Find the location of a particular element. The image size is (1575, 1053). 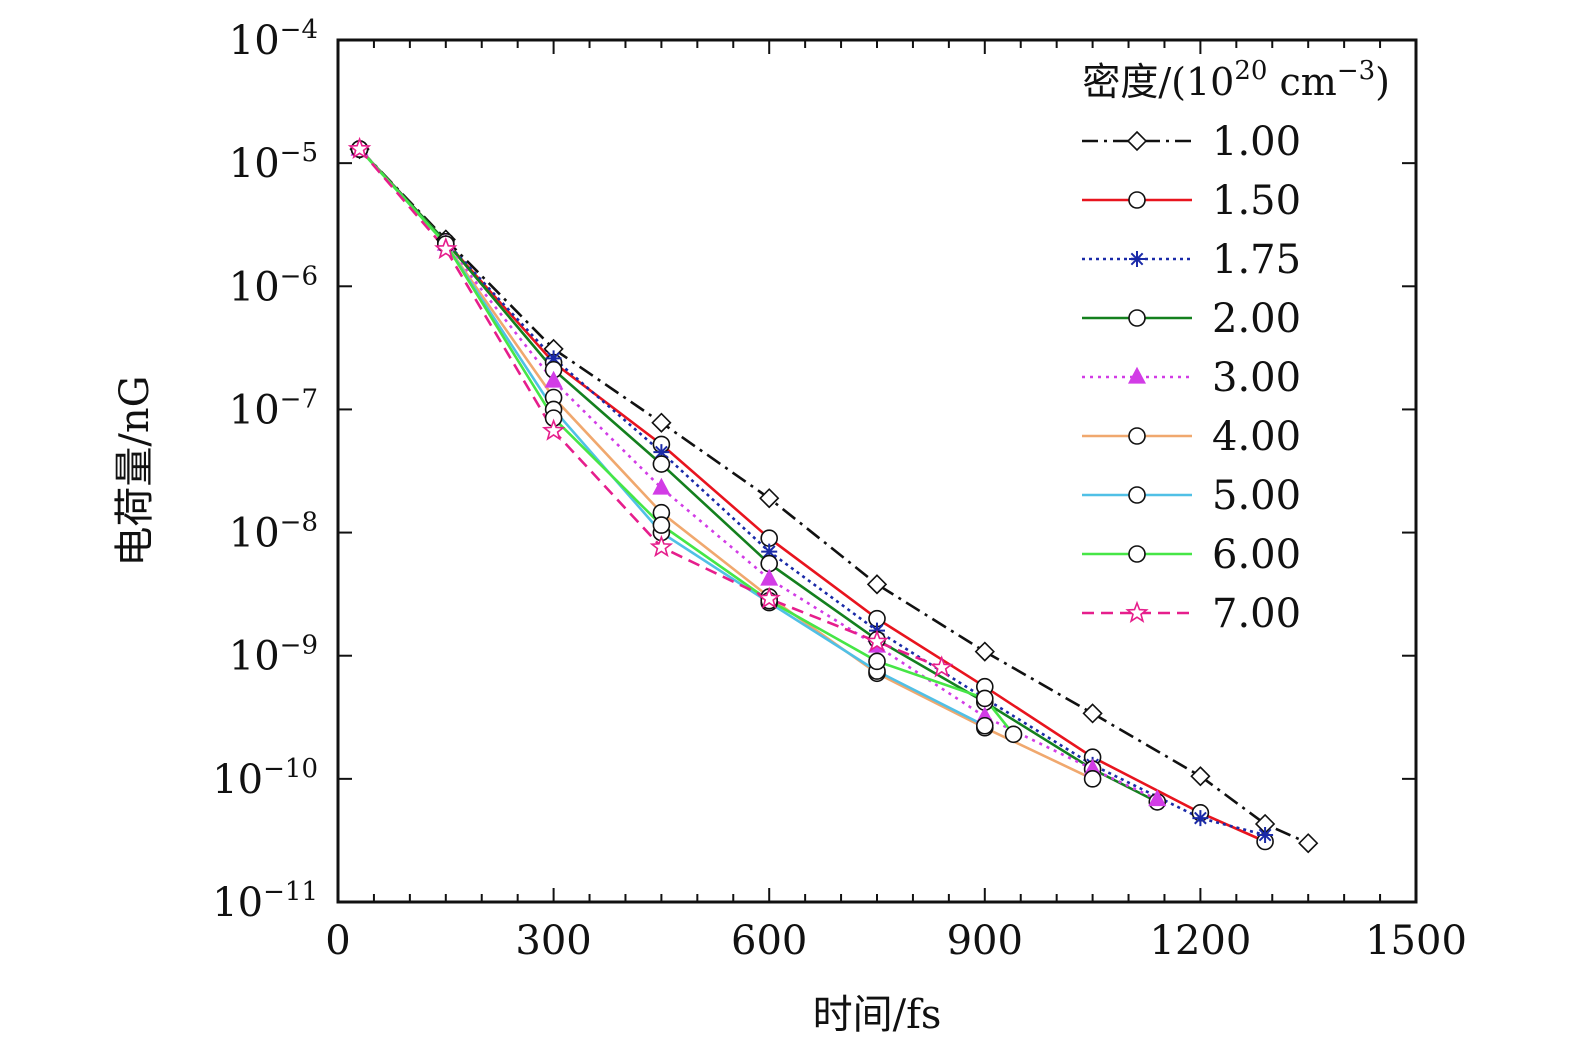

legend-items: 1.00 1.50 1.75 2.00 3.00 4.00 5.00 6.00 7.00 is located at coordinates (1191, 378).